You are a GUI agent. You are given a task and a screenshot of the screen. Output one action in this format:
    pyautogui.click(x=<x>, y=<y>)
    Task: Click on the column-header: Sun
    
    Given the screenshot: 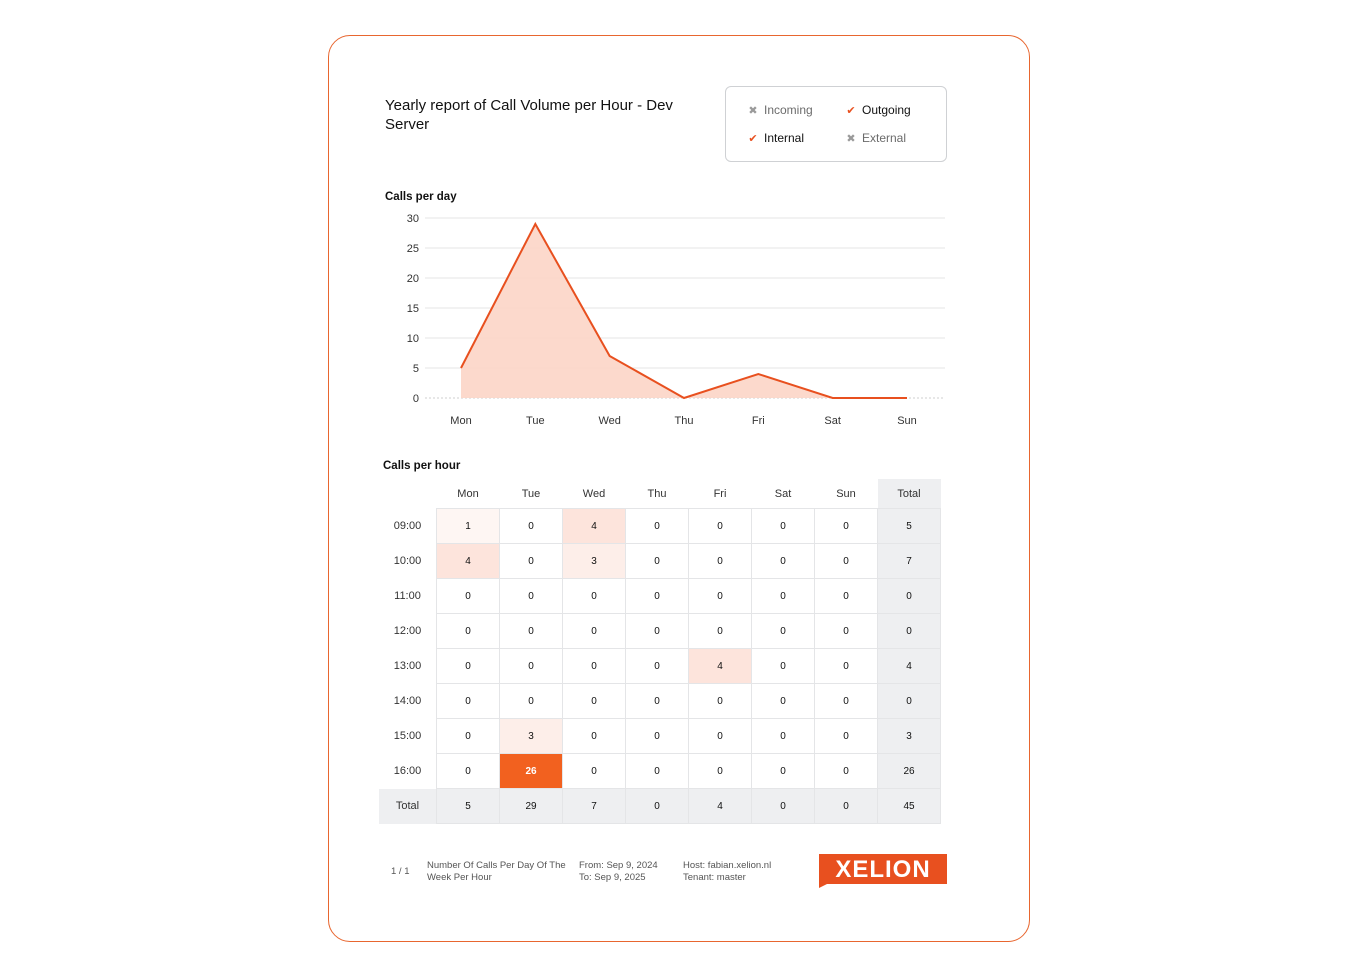 What is the action you would take?
    pyautogui.click(x=846, y=493)
    